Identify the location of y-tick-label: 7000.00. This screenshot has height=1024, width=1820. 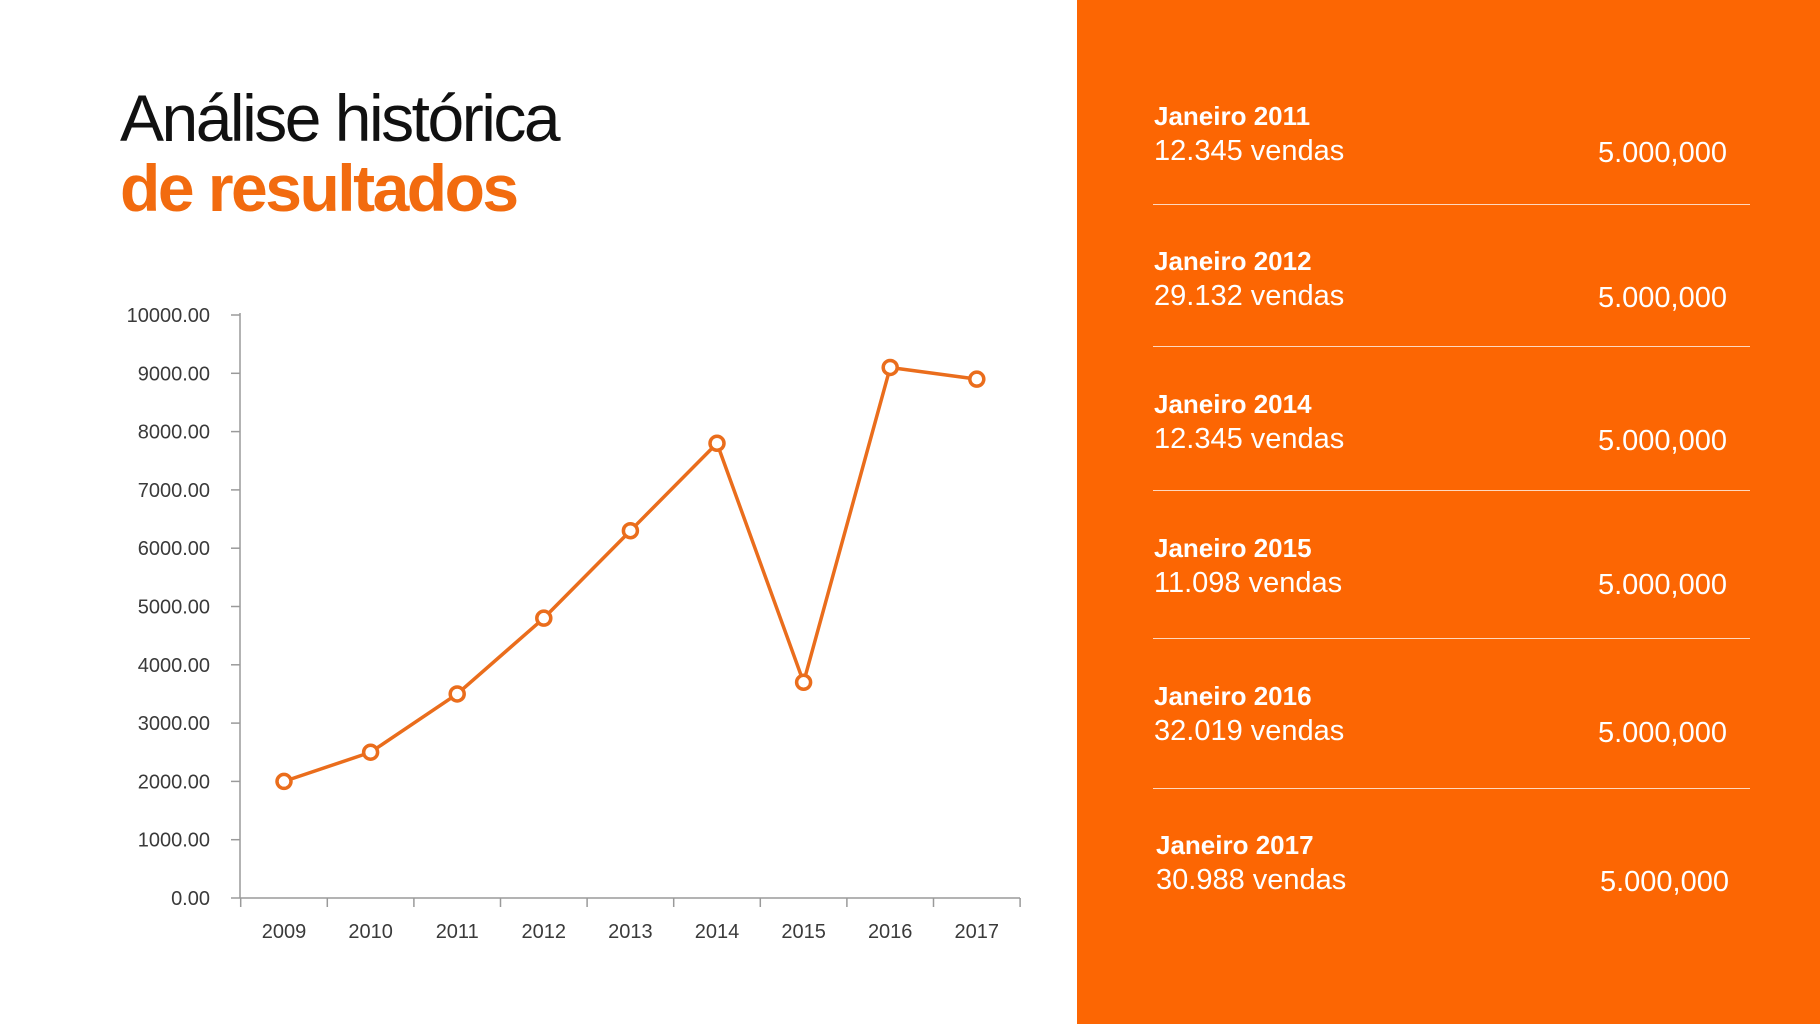
(174, 491).